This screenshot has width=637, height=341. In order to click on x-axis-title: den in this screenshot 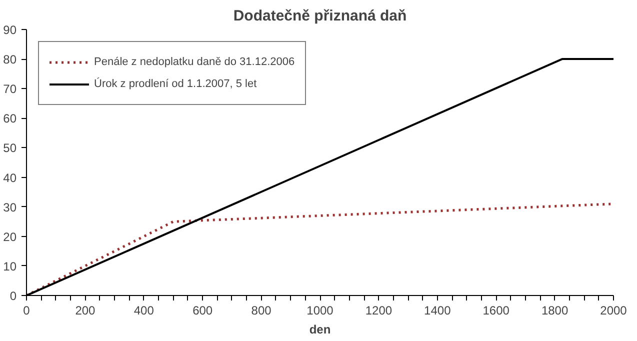, I will do `click(320, 329)`.